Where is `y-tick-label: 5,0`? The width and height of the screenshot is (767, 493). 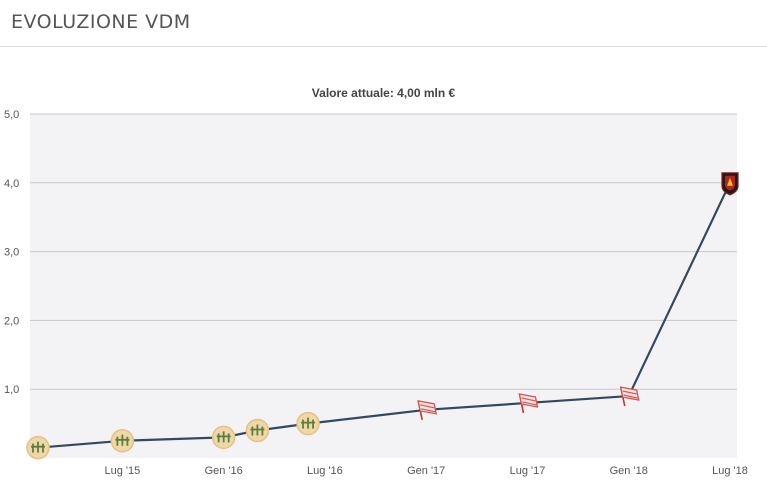 y-tick-label: 5,0 is located at coordinates (11, 115).